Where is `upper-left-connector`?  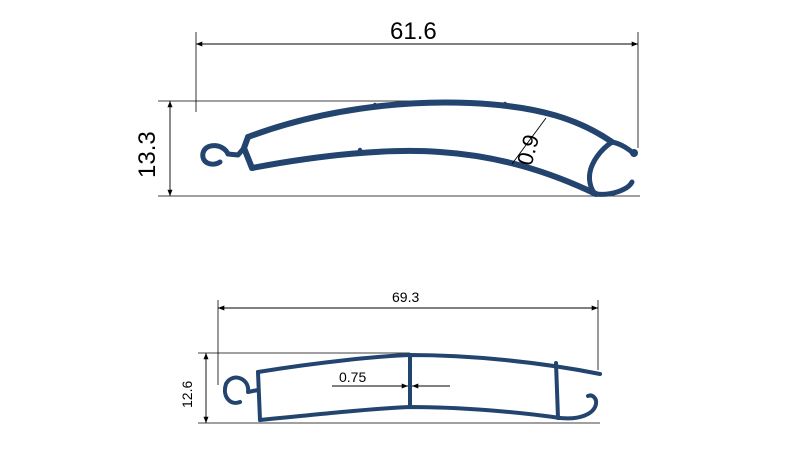 upper-left-connector is located at coordinates (236, 151).